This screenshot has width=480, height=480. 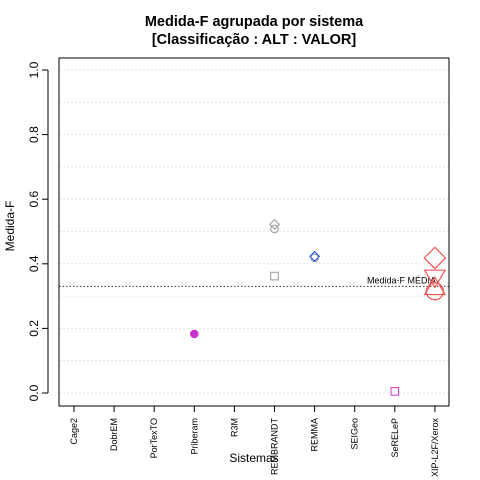 I want to click on chart-title: Medida-F agrupada por sistema, so click(x=254, y=22).